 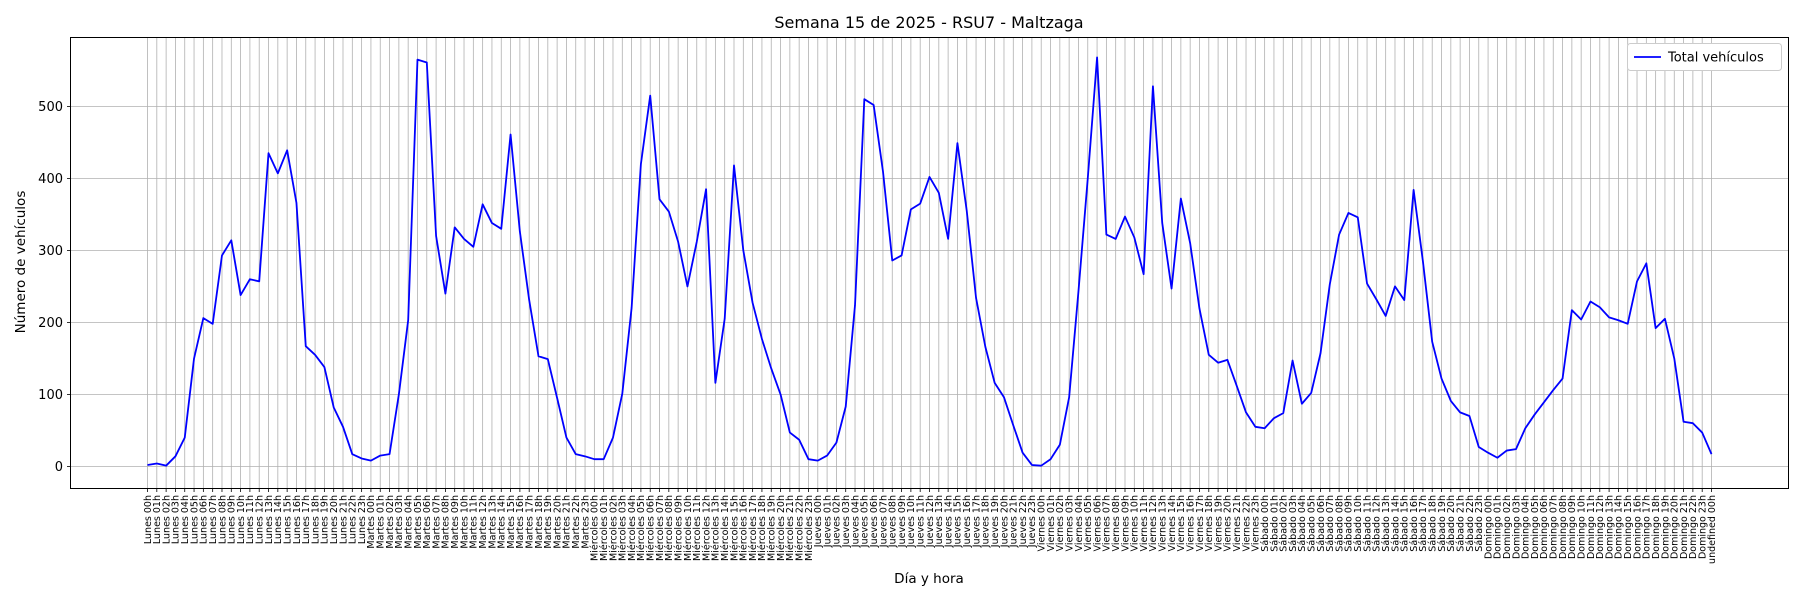 I want to click on y-tick-label: 500, so click(x=50, y=107).